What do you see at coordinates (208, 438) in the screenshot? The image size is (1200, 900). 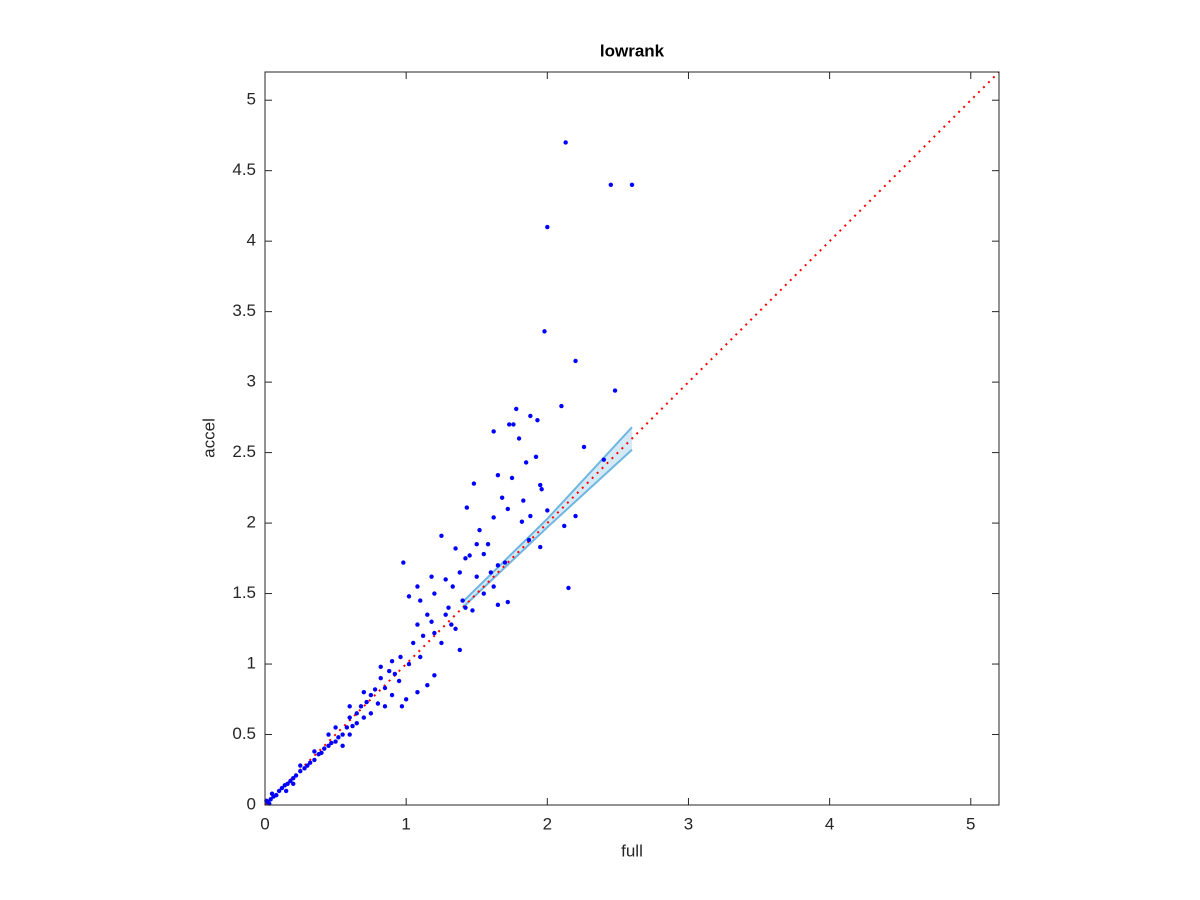 I see `y-axis-label: accel` at bounding box center [208, 438].